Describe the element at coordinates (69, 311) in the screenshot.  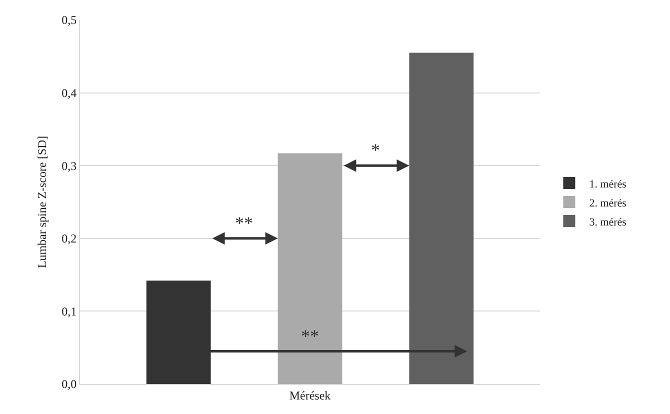
I see `y-tick-label: 0,1` at that location.